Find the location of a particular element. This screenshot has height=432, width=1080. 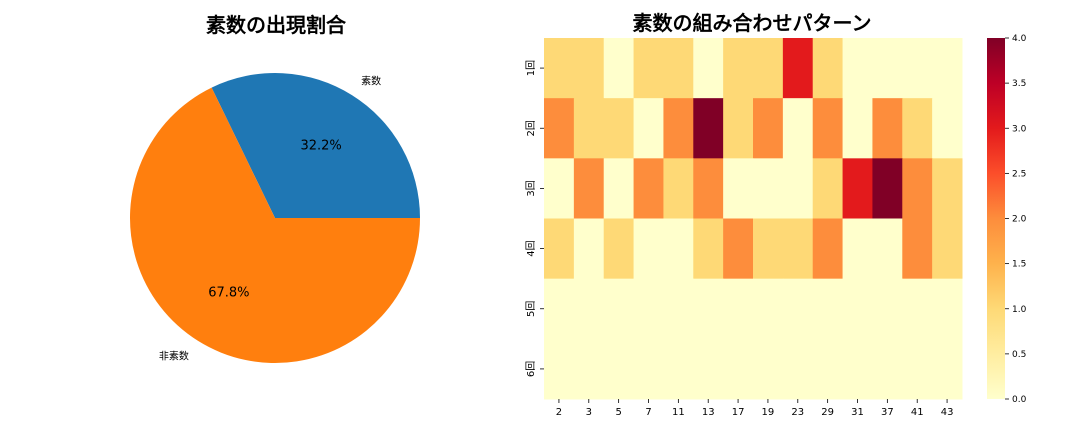

colorbar-tick-label: 1.0 is located at coordinates (1019, 310).